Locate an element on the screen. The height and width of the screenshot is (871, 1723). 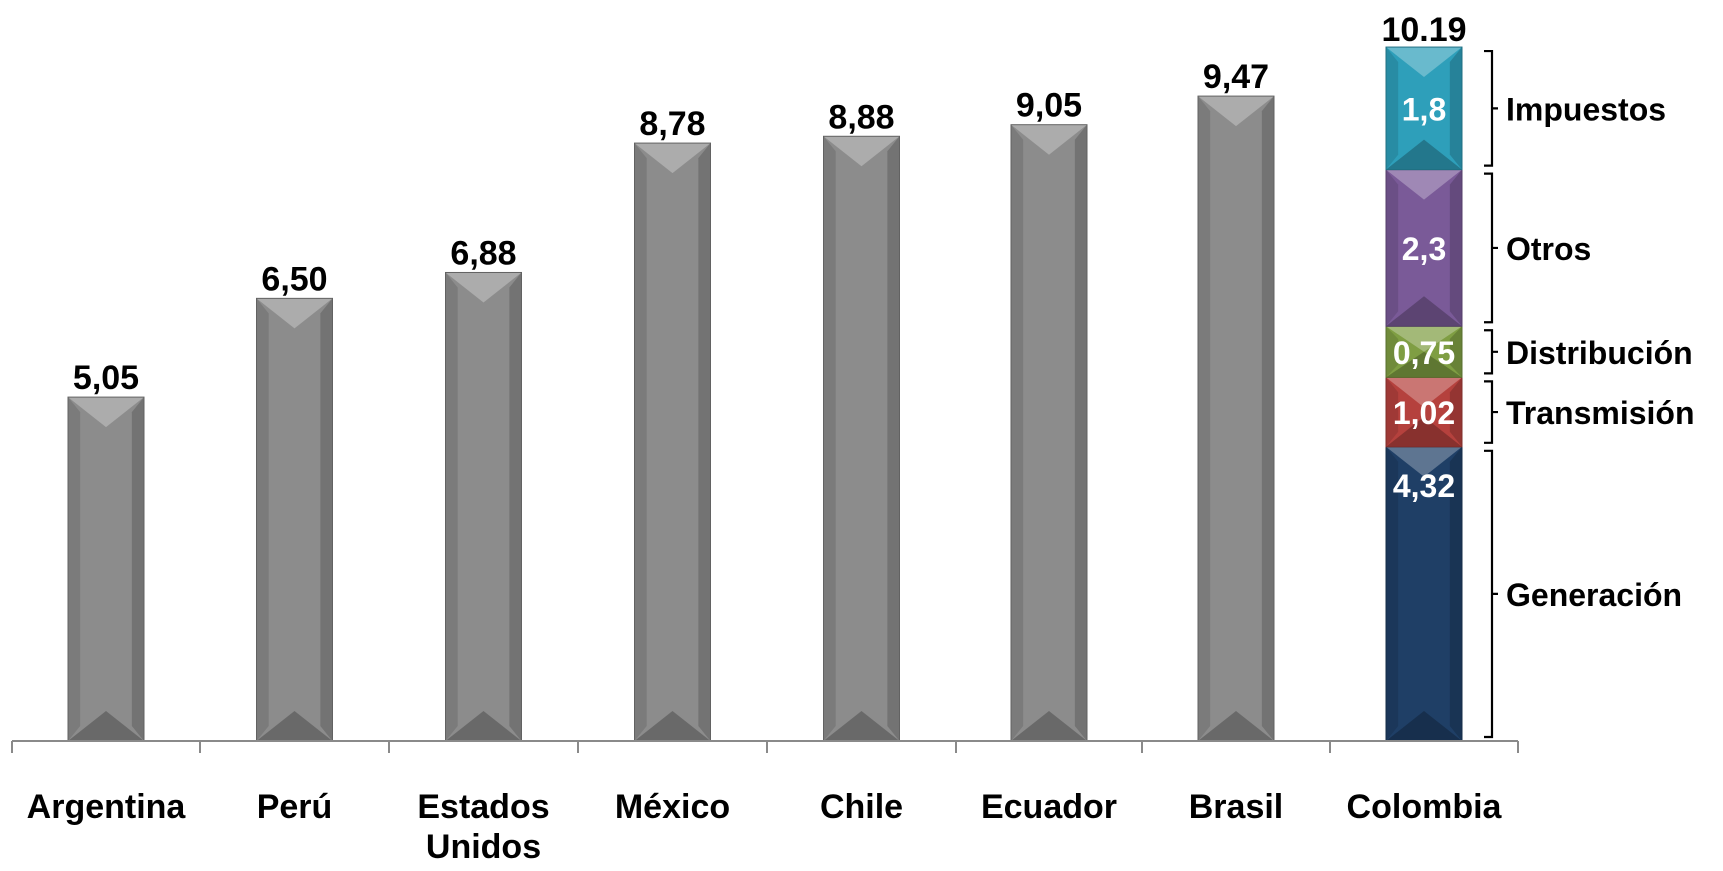
segment-label: 0,75 is located at coordinates (1424, 353).